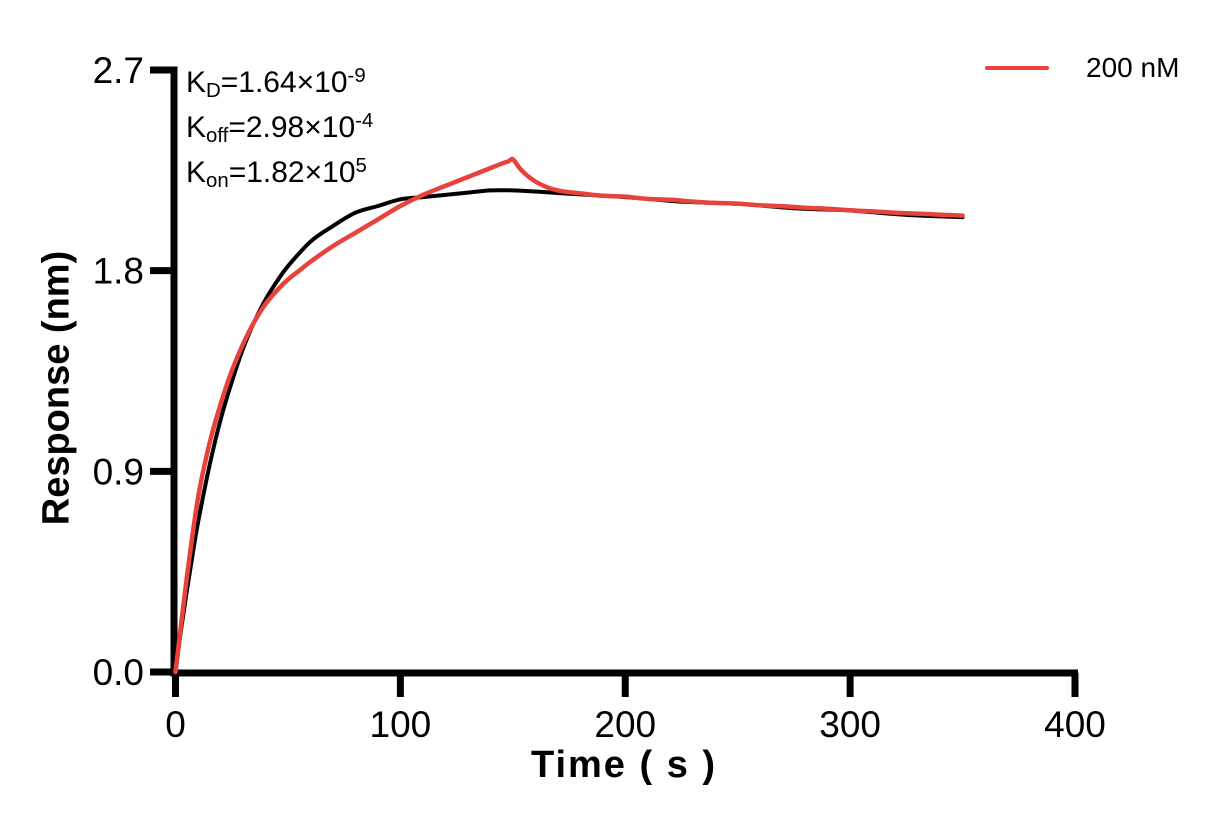 Image resolution: width=1212 pixels, height=825 pixels. I want to click on legend-line-swatch, so click(1017, 68).